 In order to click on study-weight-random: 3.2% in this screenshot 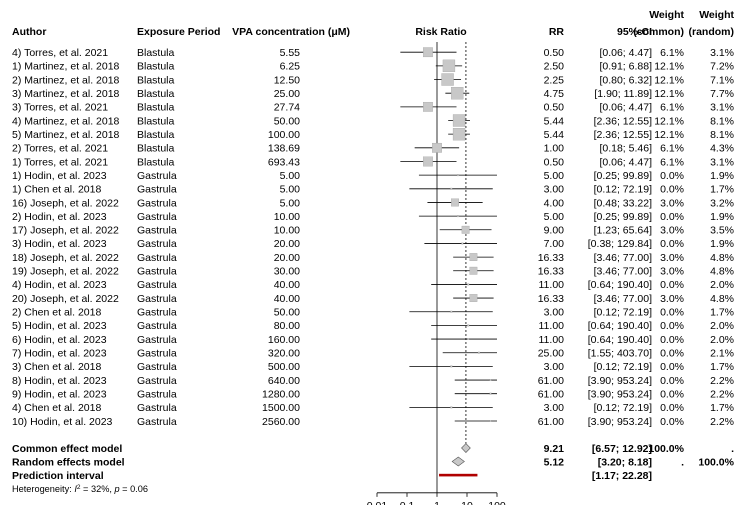, I will do `click(722, 203)`.